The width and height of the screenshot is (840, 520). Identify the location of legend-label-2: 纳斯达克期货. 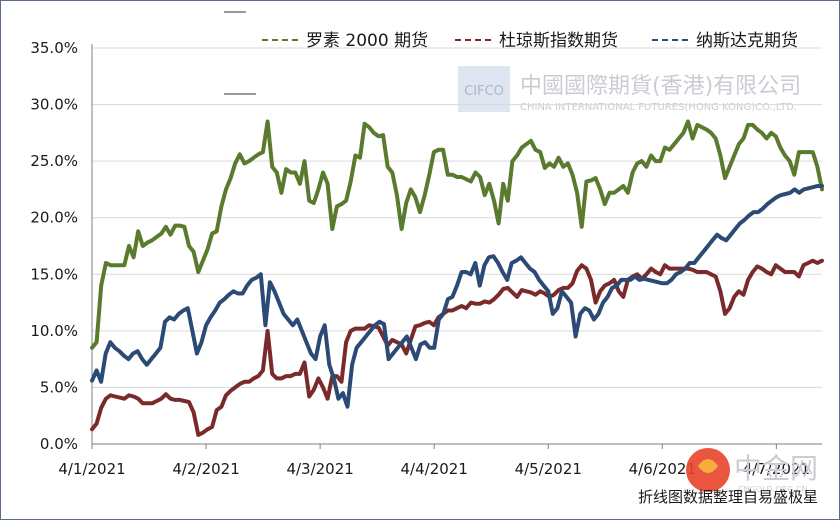
(747, 41).